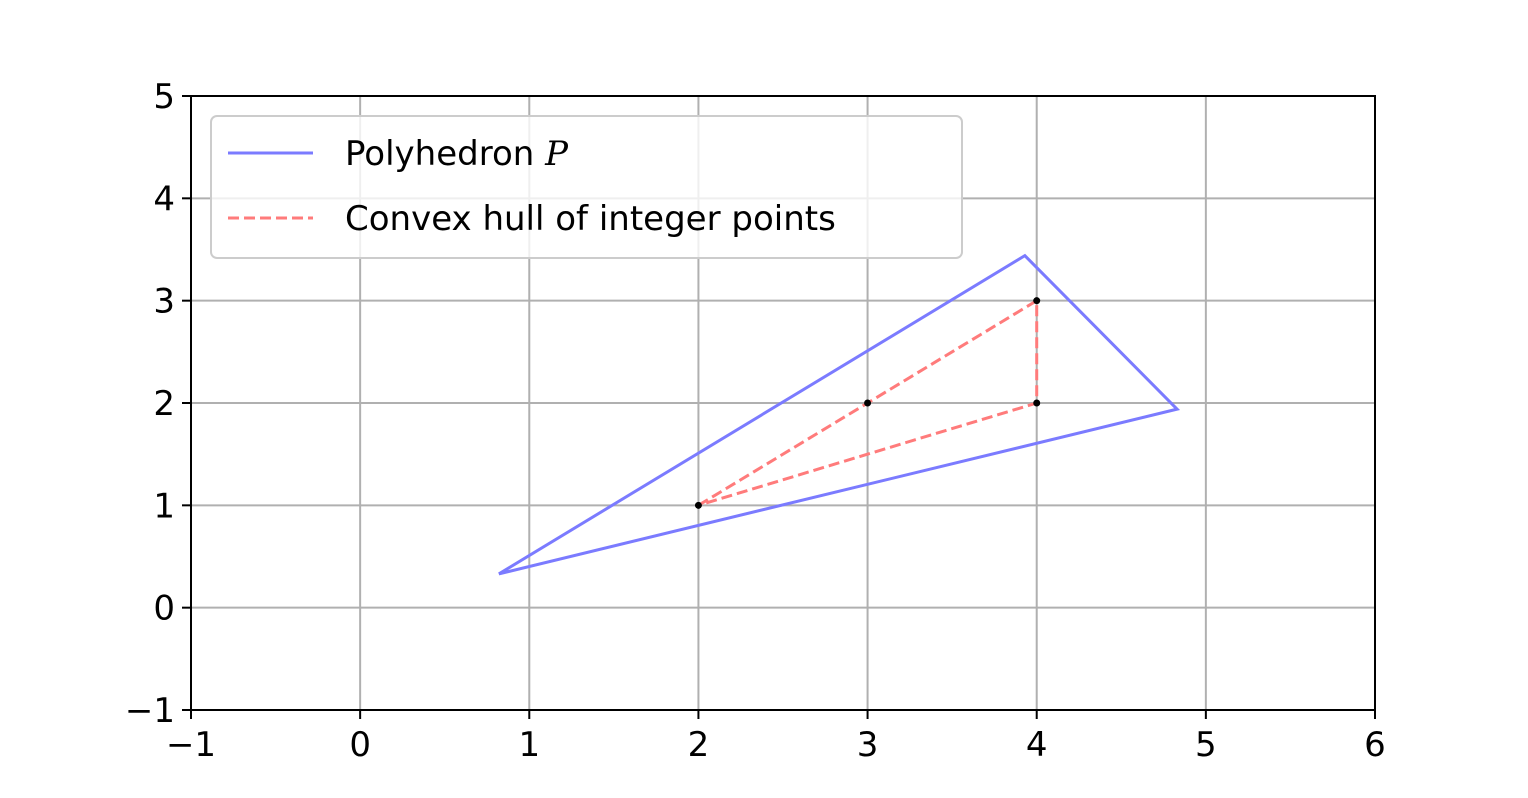 The image size is (1528, 798). Describe the element at coordinates (1206, 745) in the screenshot. I see `x-tick-label: 5` at that location.